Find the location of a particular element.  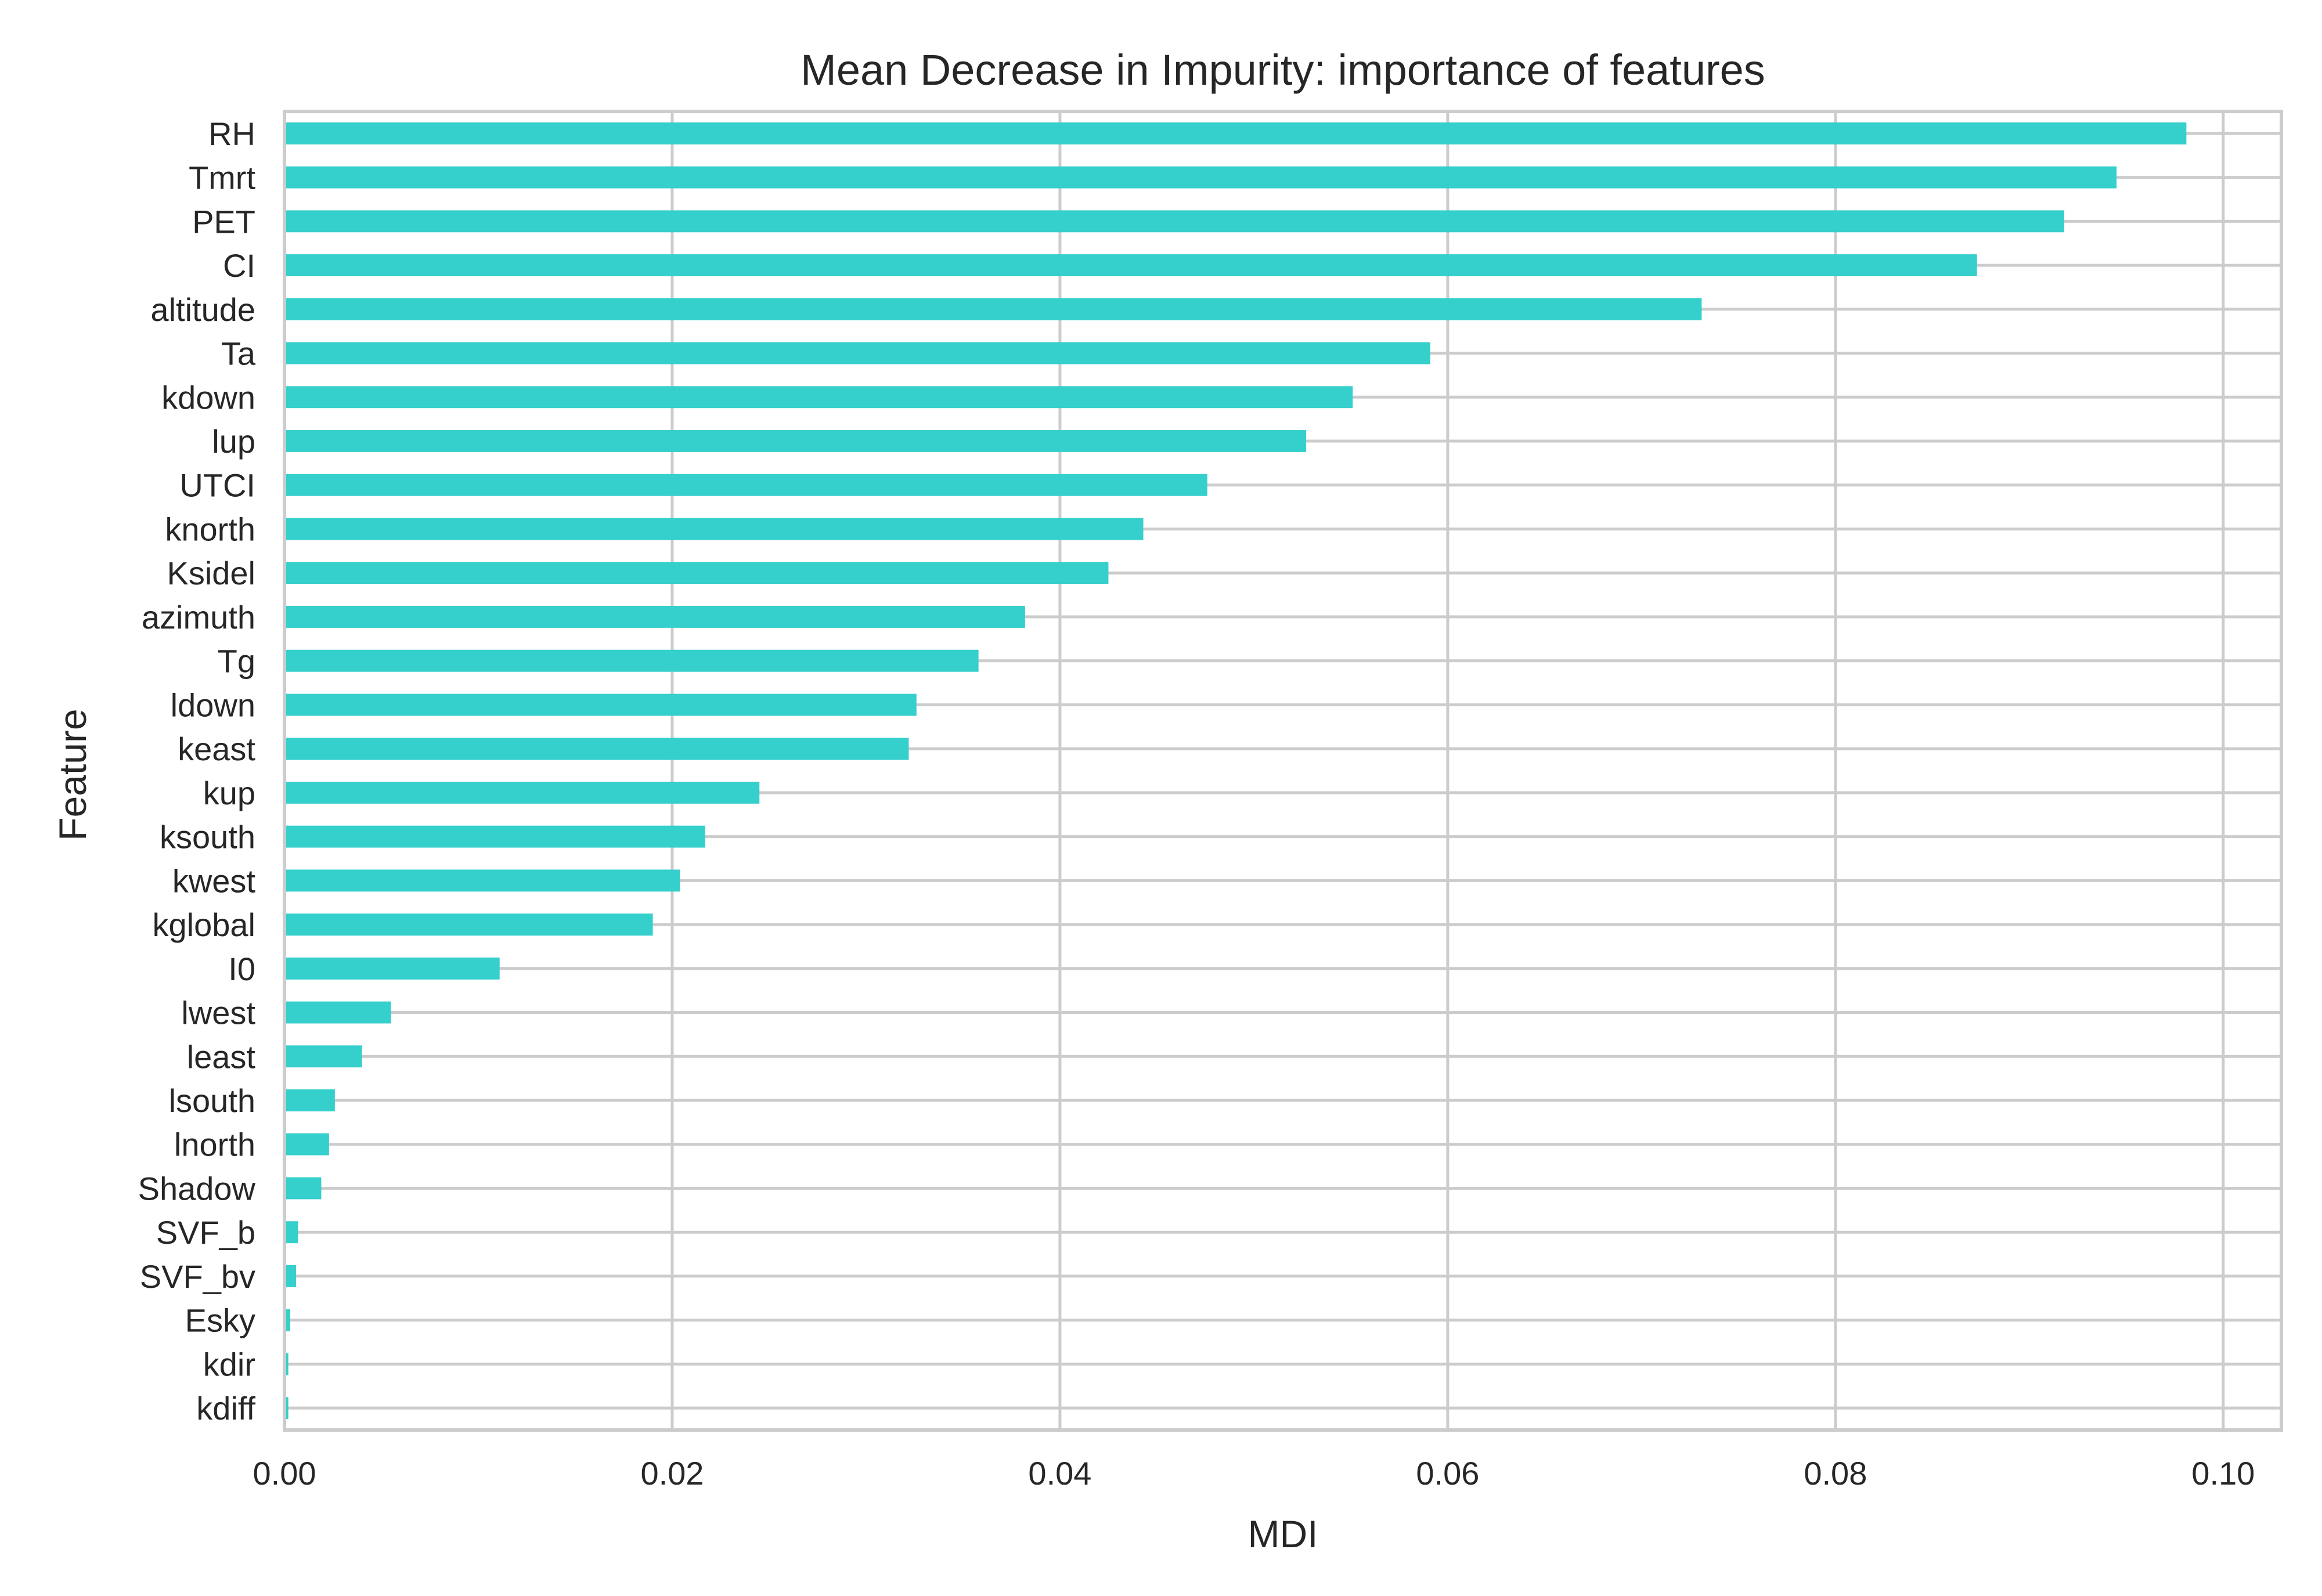

bar-kup is located at coordinates (522, 792).